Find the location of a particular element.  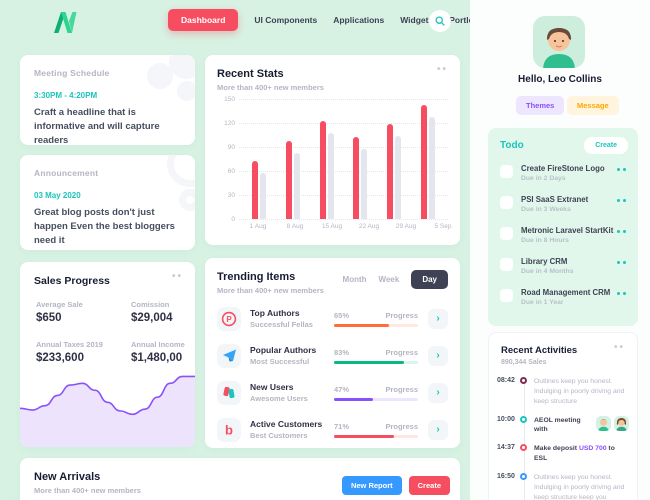

bar-groups is located at coordinates (344, 159).